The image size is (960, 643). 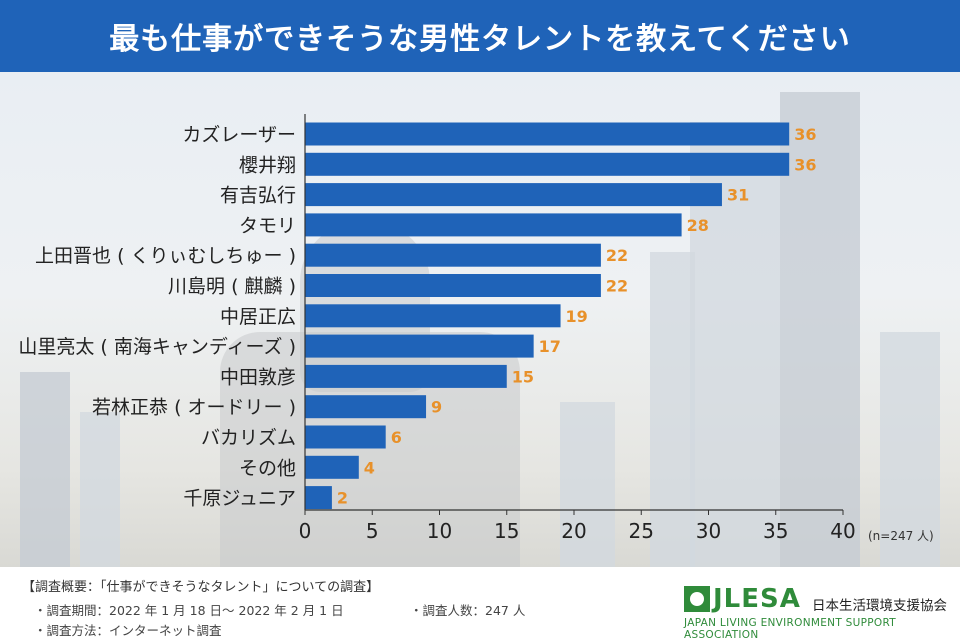 What do you see at coordinates (201, 587) in the screenshot?
I see `survey-title: 【調査概要：「仕事ができそうなタレント」についての調査】` at bounding box center [201, 587].